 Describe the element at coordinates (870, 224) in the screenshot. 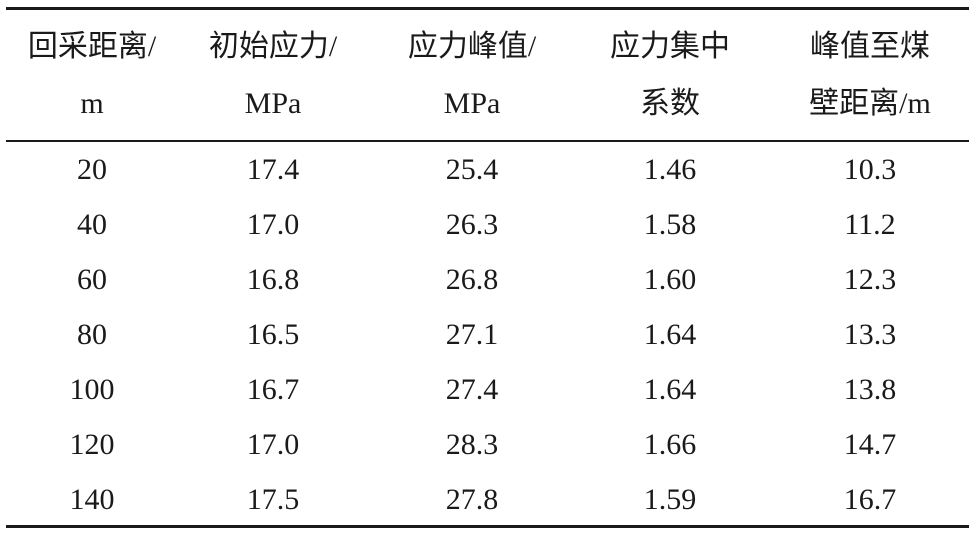

I see `table-cell: 11.2` at that location.